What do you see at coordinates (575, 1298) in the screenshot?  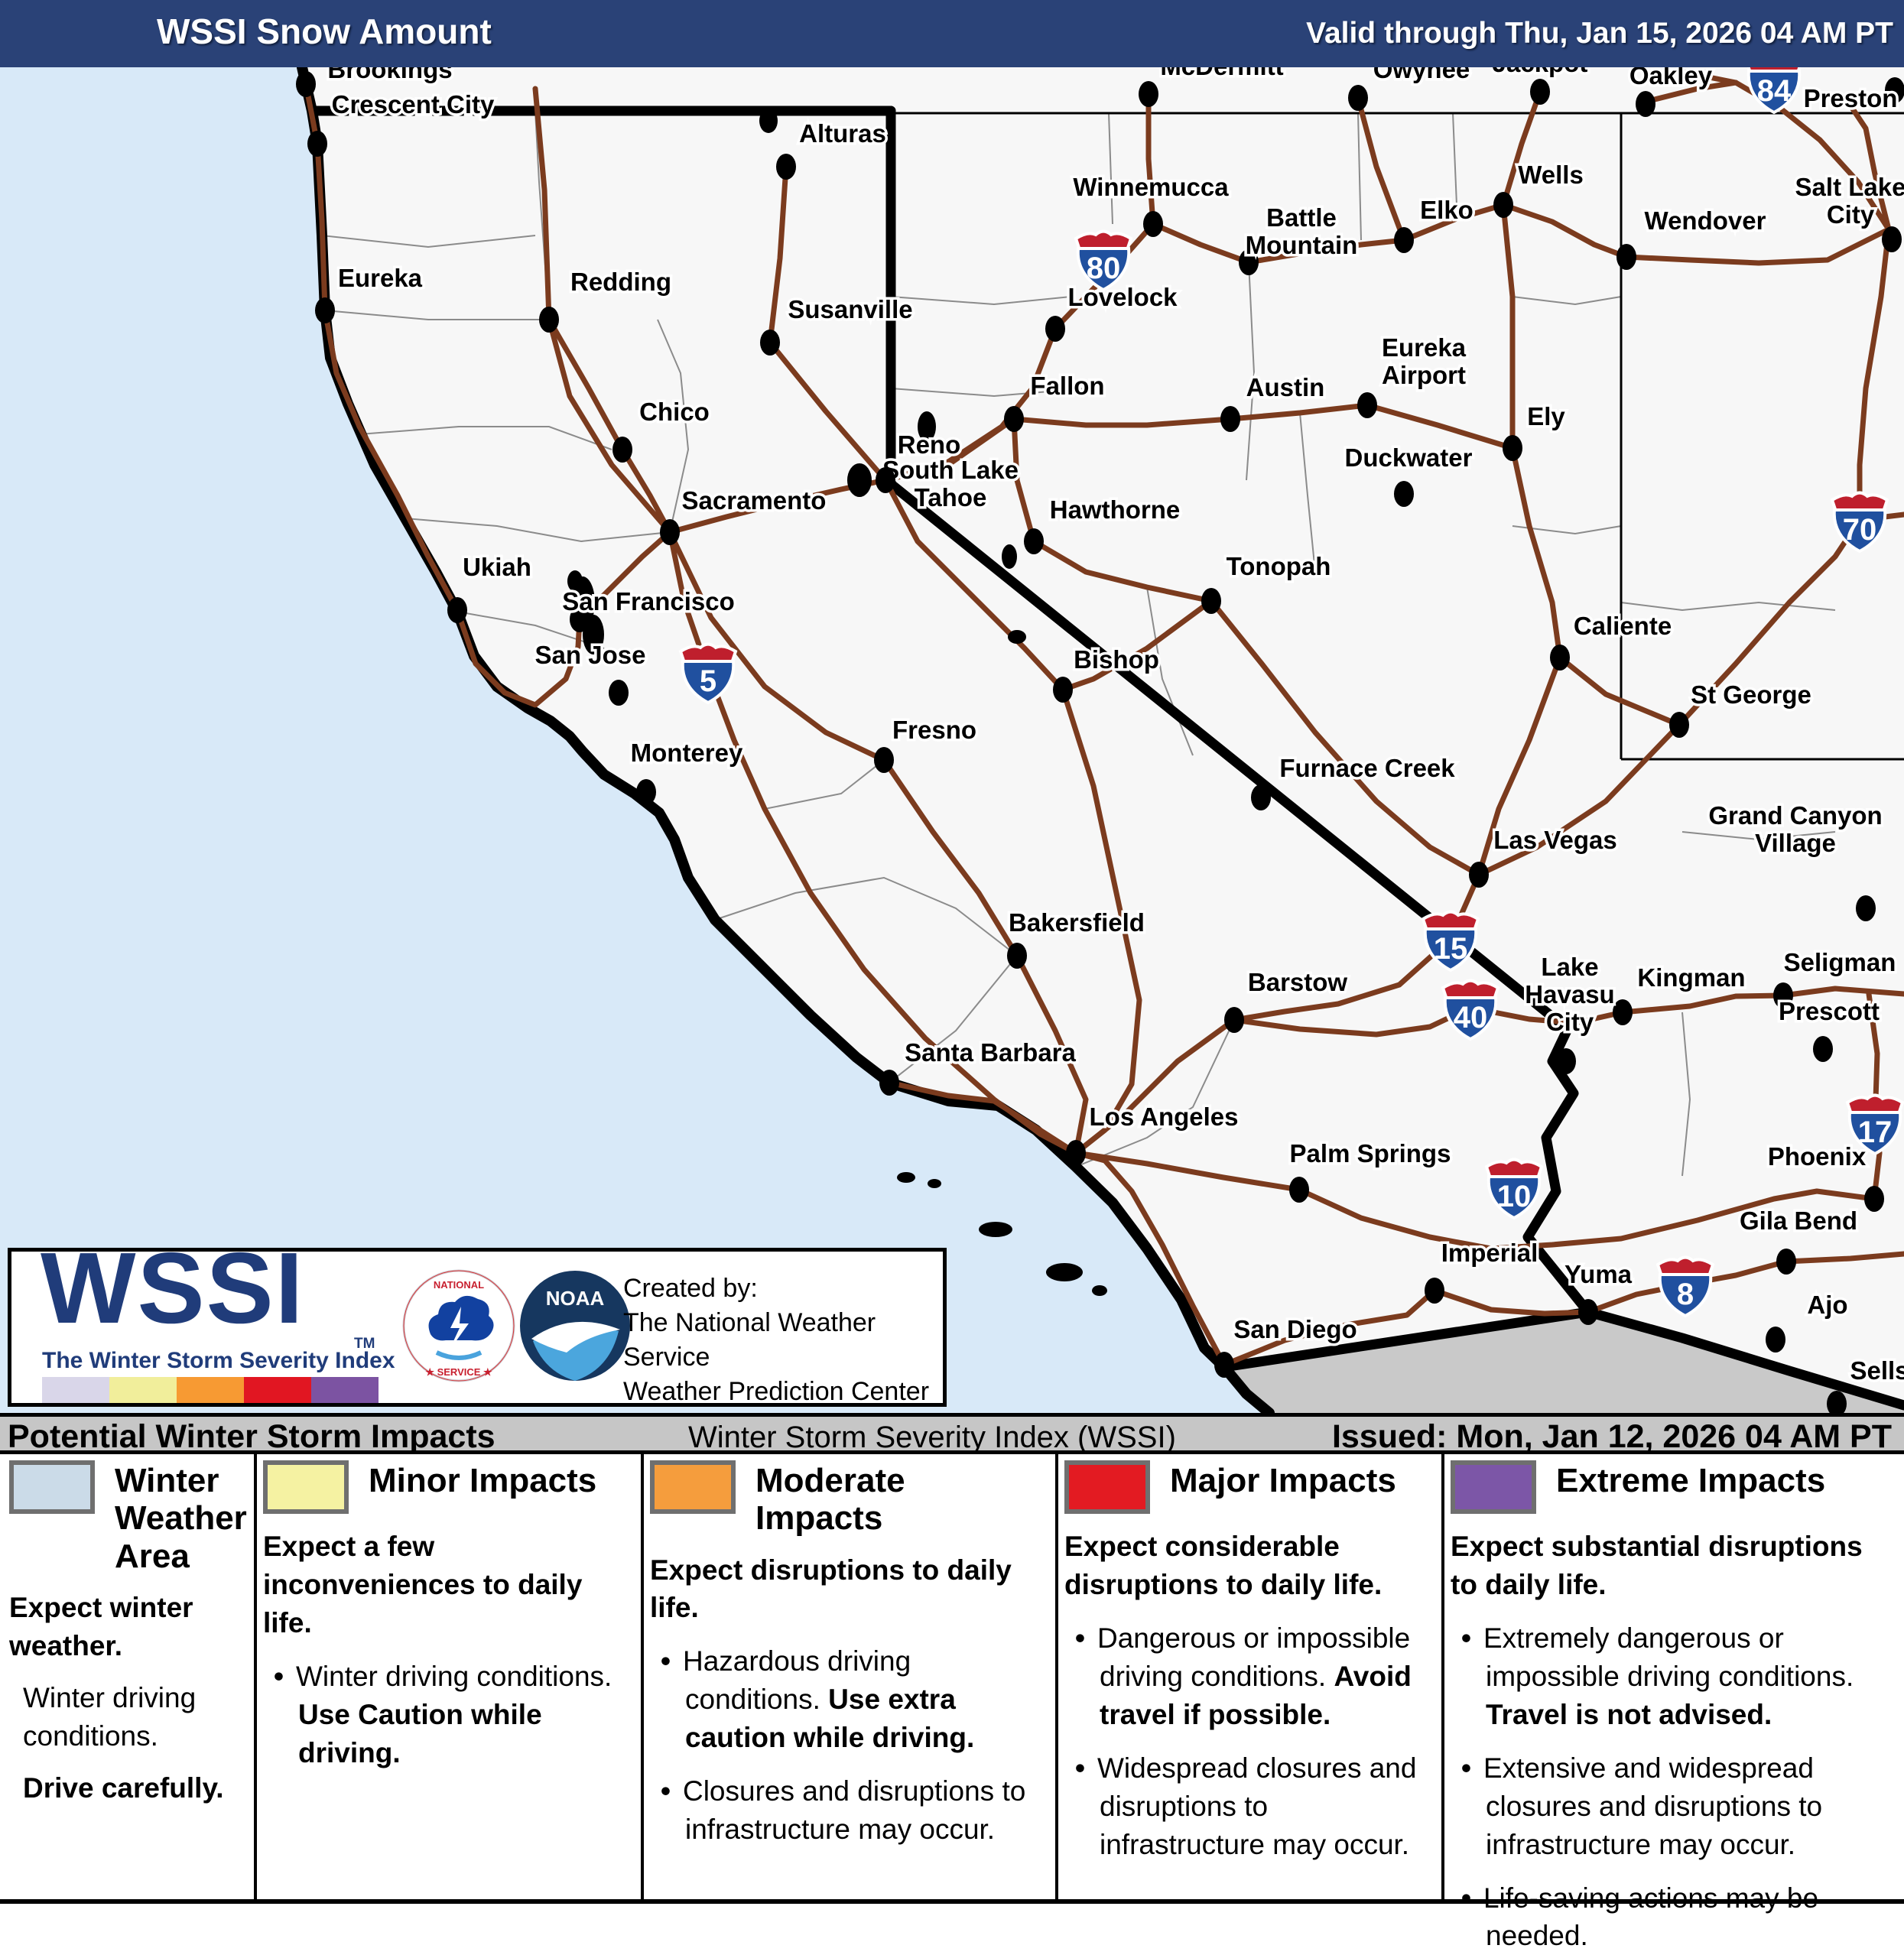 I see `noaa-text: NOAA` at bounding box center [575, 1298].